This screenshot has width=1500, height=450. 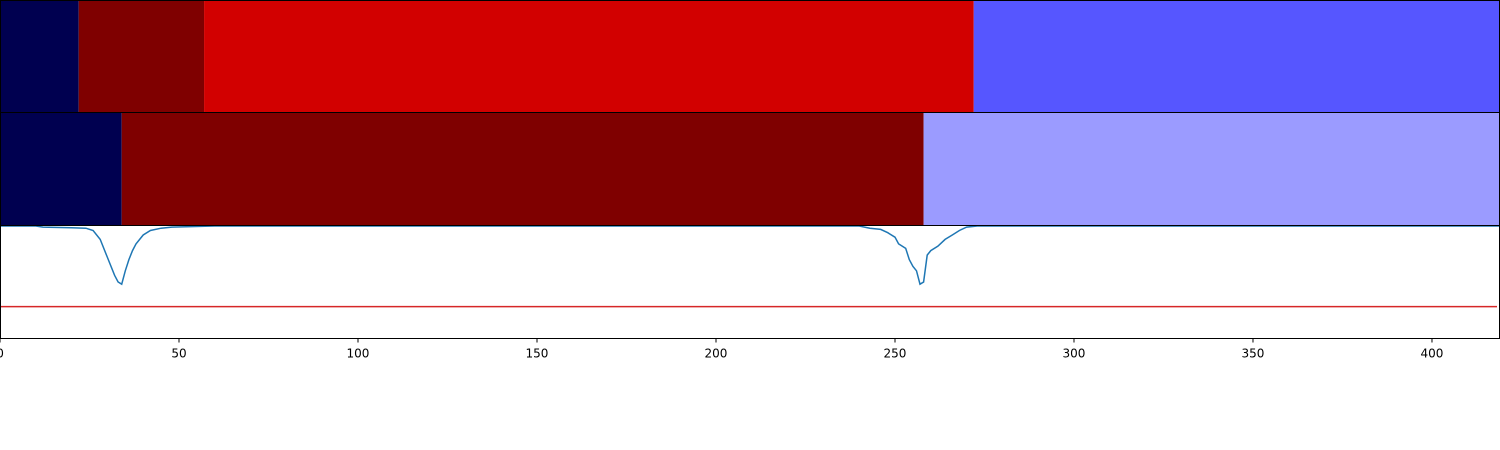 What do you see at coordinates (1074, 354) in the screenshot?
I see `x-tick-label-300: 300` at bounding box center [1074, 354].